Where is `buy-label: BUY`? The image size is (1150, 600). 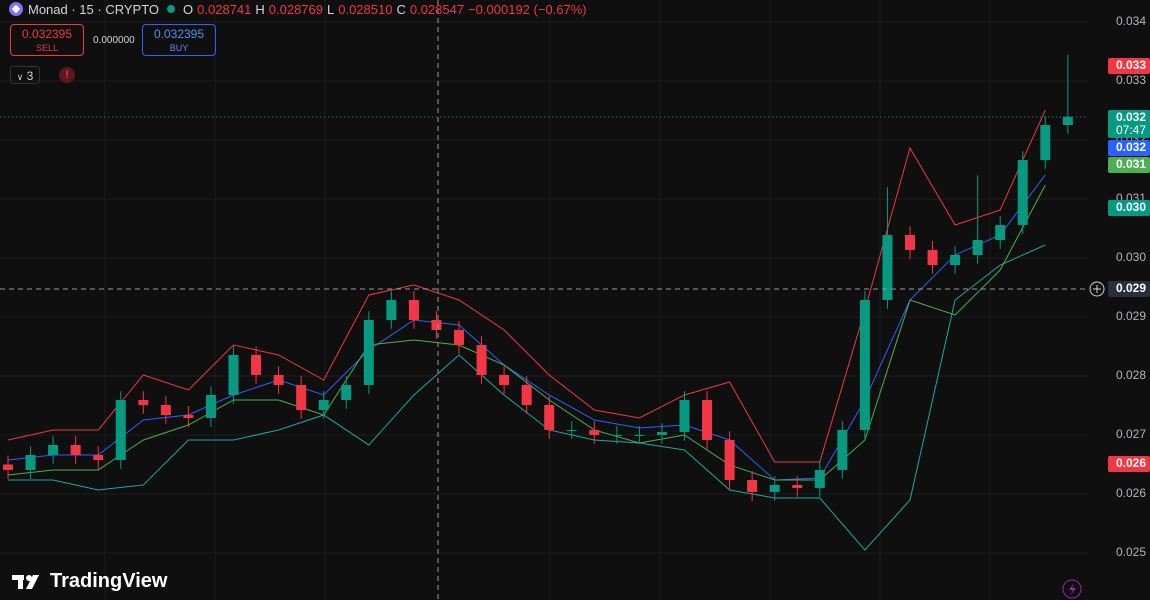
buy-label: BUY is located at coordinates (179, 48).